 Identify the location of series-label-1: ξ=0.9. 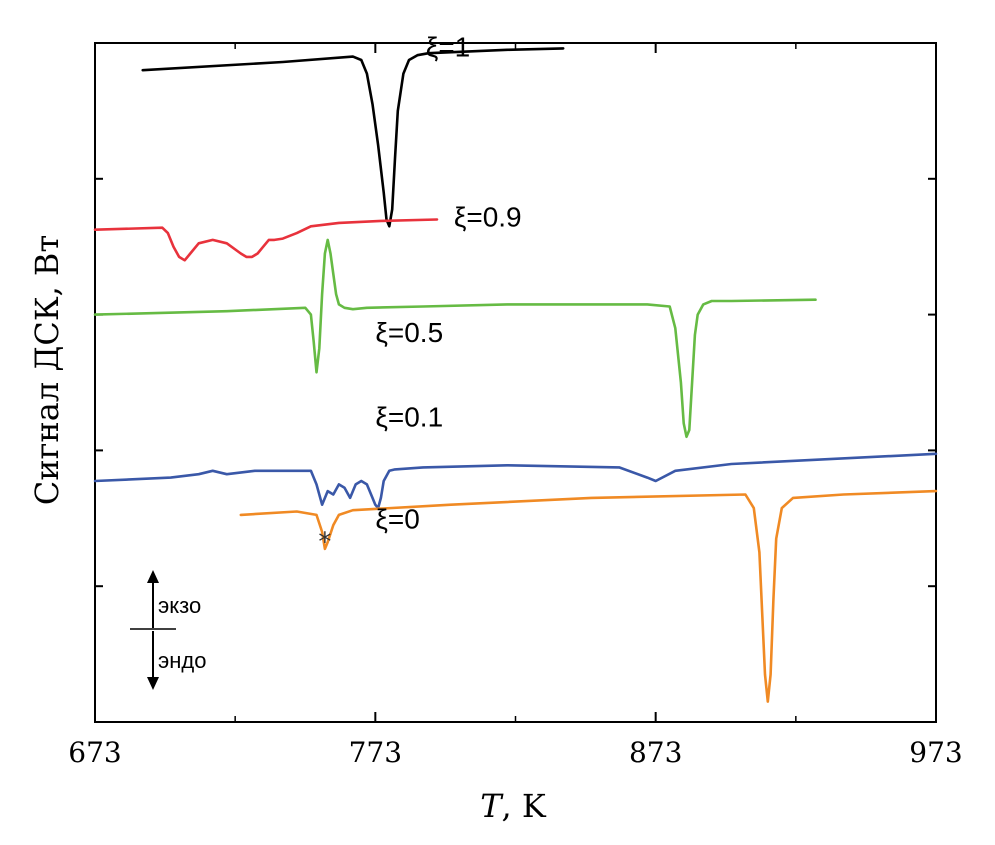
(488, 216).